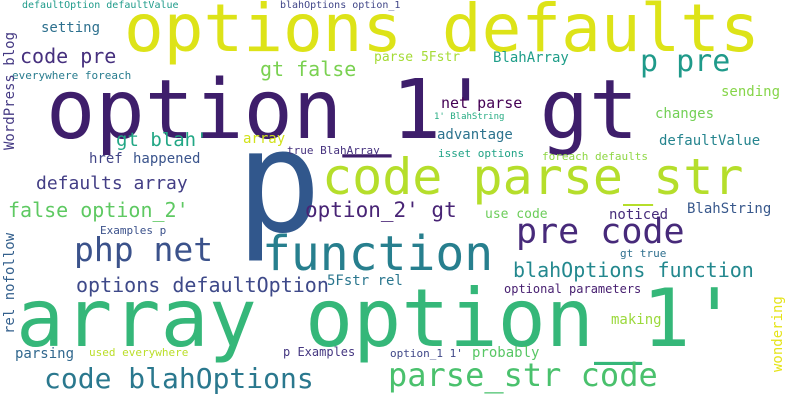 The height and width of the screenshot is (400, 800). Describe the element at coordinates (144, 249) in the screenshot. I see `word: php net` at that location.